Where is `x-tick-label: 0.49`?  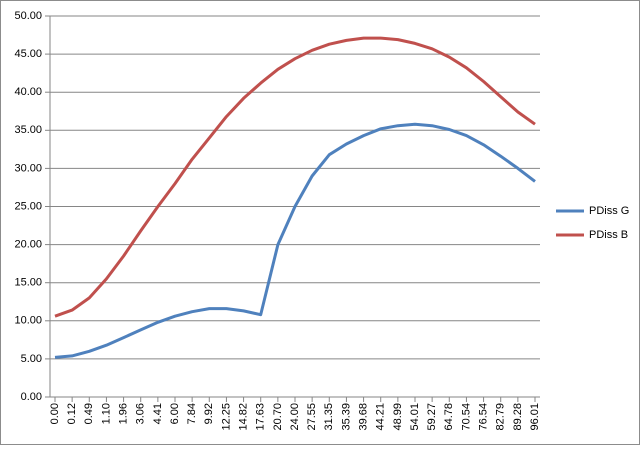 x-tick-label: 0.49 is located at coordinates (89, 413).